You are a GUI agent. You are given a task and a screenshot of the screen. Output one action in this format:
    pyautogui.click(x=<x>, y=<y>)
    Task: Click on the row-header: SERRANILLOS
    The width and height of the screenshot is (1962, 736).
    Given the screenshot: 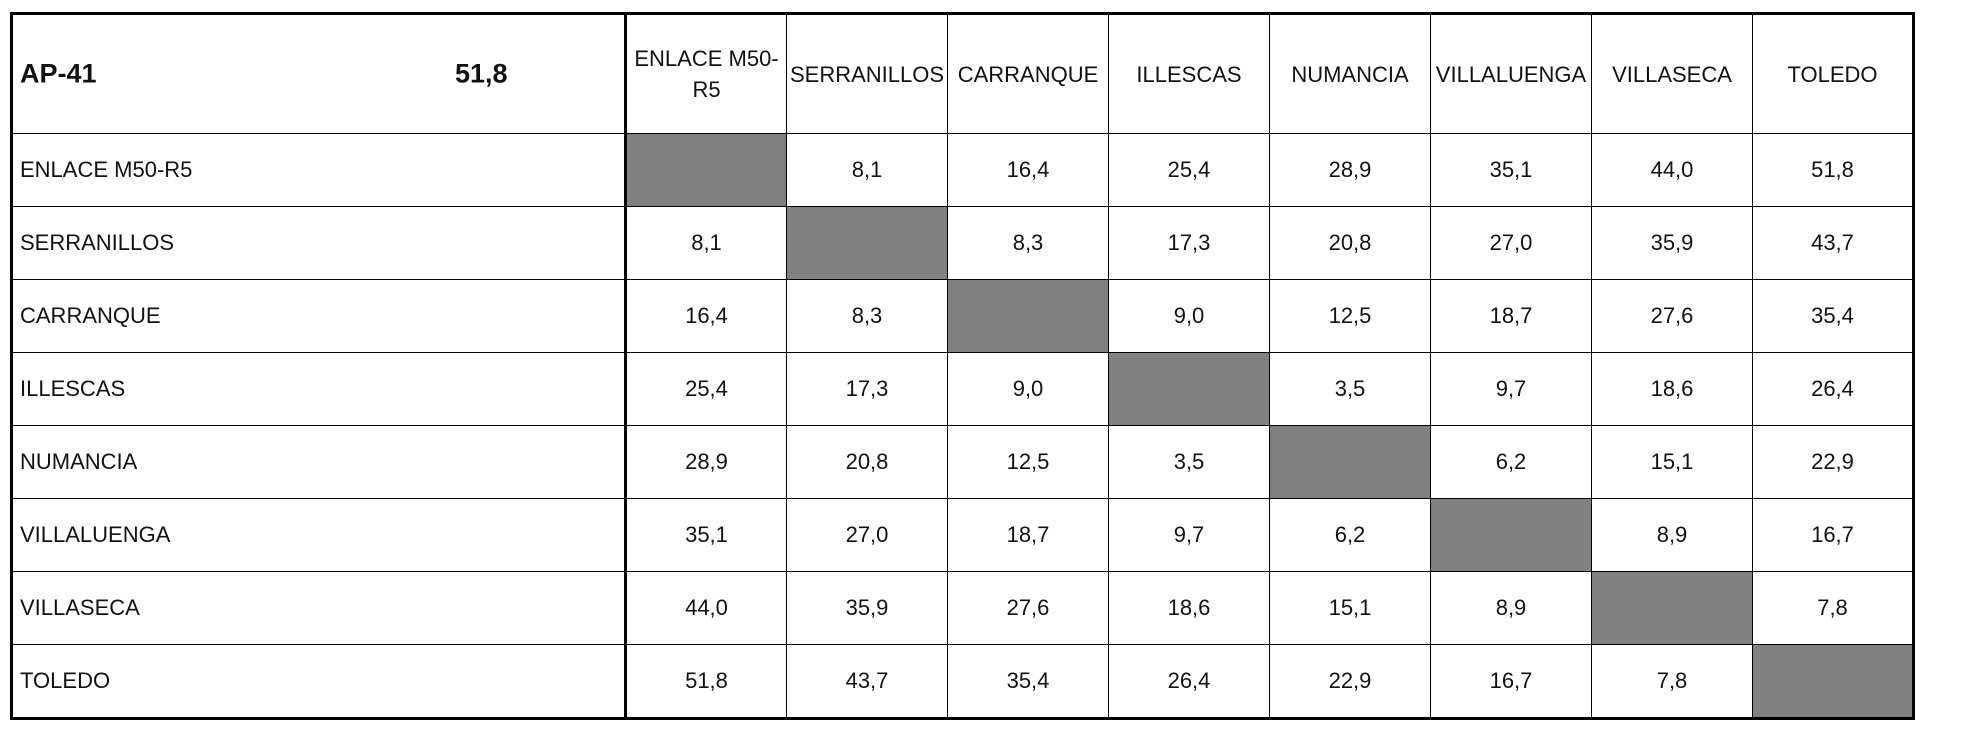 What is the action you would take?
    pyautogui.click(x=319, y=243)
    